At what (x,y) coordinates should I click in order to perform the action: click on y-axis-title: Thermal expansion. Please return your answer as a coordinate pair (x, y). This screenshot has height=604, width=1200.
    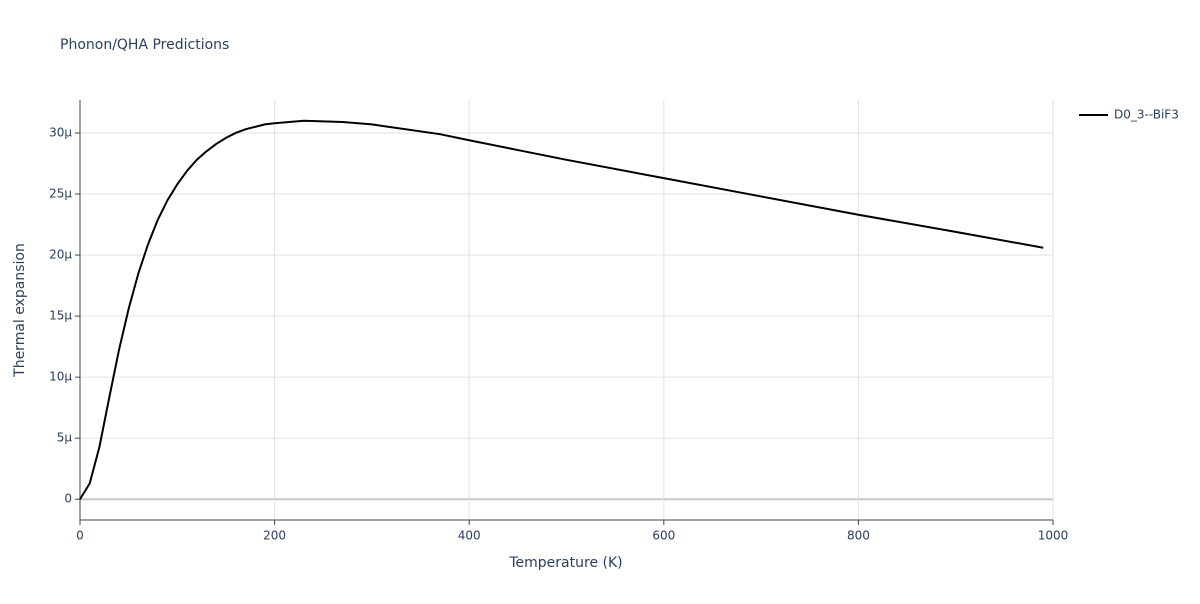
    Looking at the image, I should click on (20, 310).